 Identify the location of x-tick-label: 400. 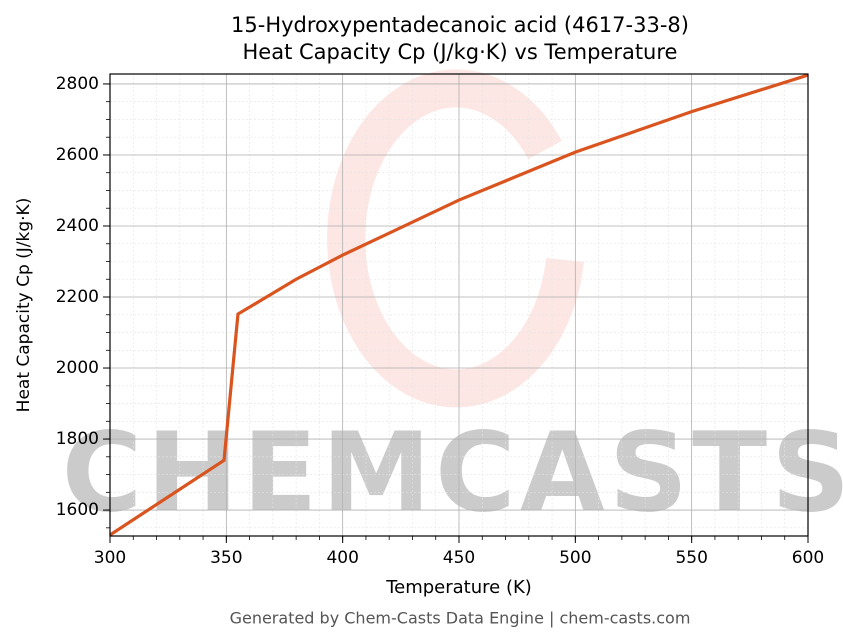
(342, 558).